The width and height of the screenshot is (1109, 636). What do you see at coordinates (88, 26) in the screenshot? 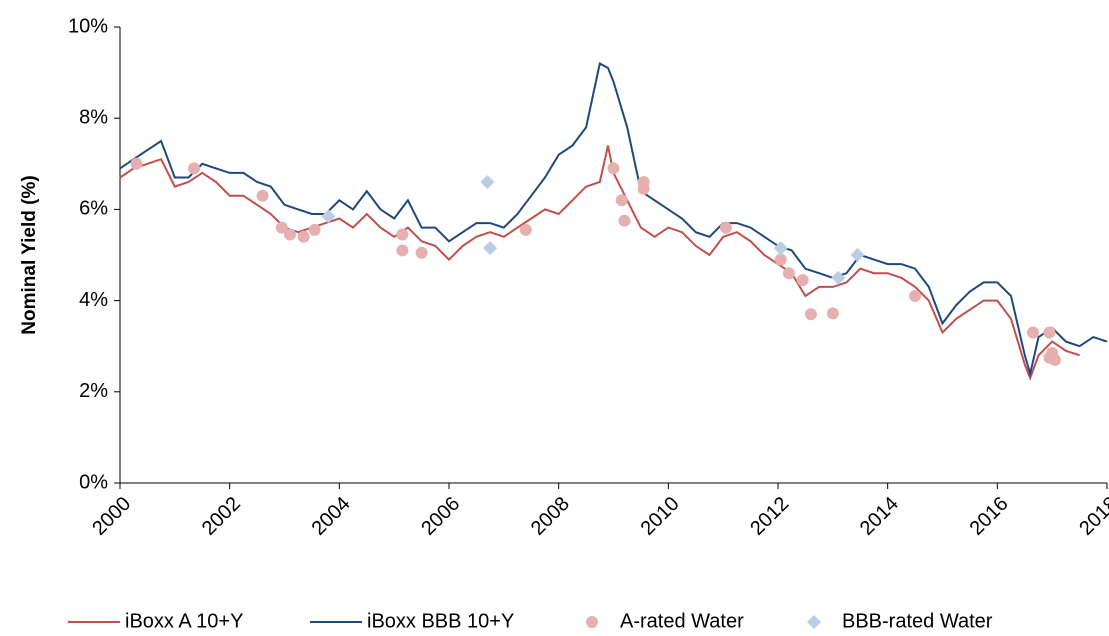
I see `y-tick-label: 10%` at bounding box center [88, 26].